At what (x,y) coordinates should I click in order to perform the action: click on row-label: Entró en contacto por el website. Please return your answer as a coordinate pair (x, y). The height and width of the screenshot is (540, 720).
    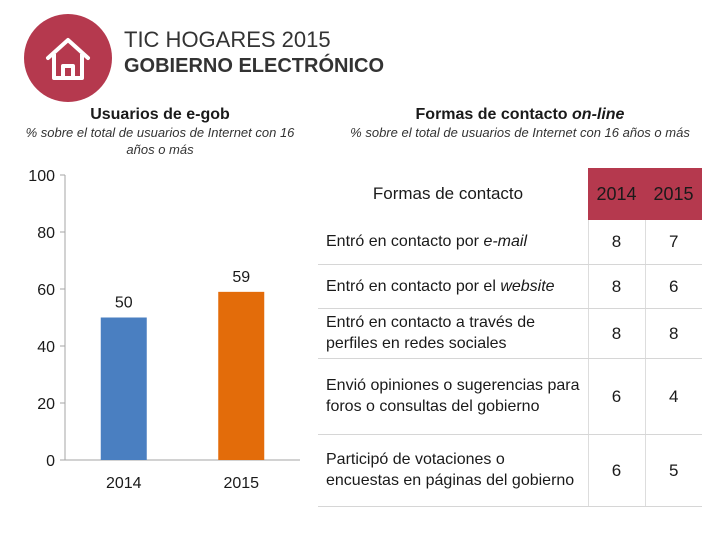
    Looking at the image, I should click on (453, 286).